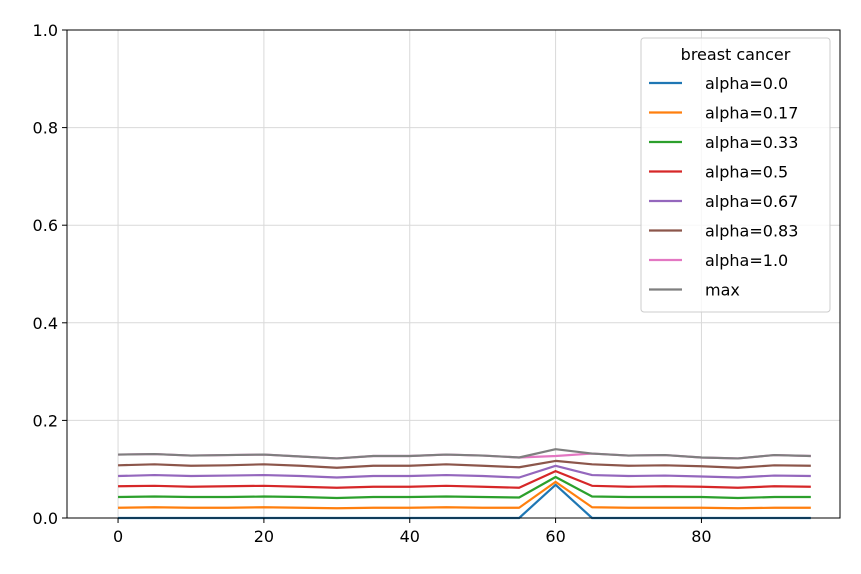 This screenshot has width=861, height=574. What do you see at coordinates (464, 454) in the screenshot?
I see `series-line-max` at bounding box center [464, 454].